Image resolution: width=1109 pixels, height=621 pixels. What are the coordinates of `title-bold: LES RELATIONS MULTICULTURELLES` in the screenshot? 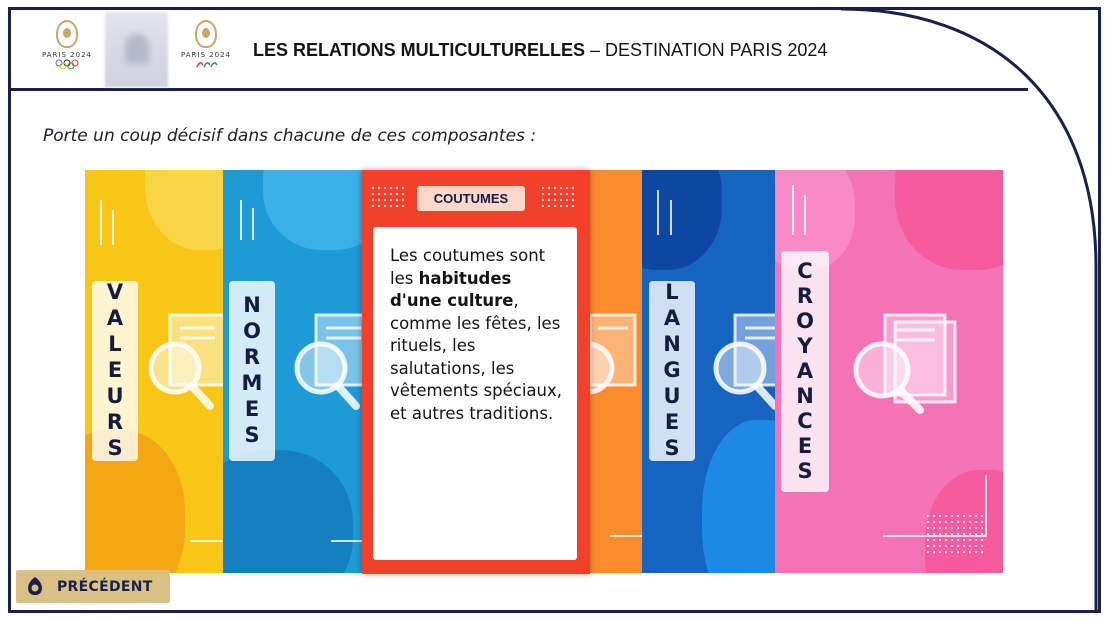 It's located at (419, 50).